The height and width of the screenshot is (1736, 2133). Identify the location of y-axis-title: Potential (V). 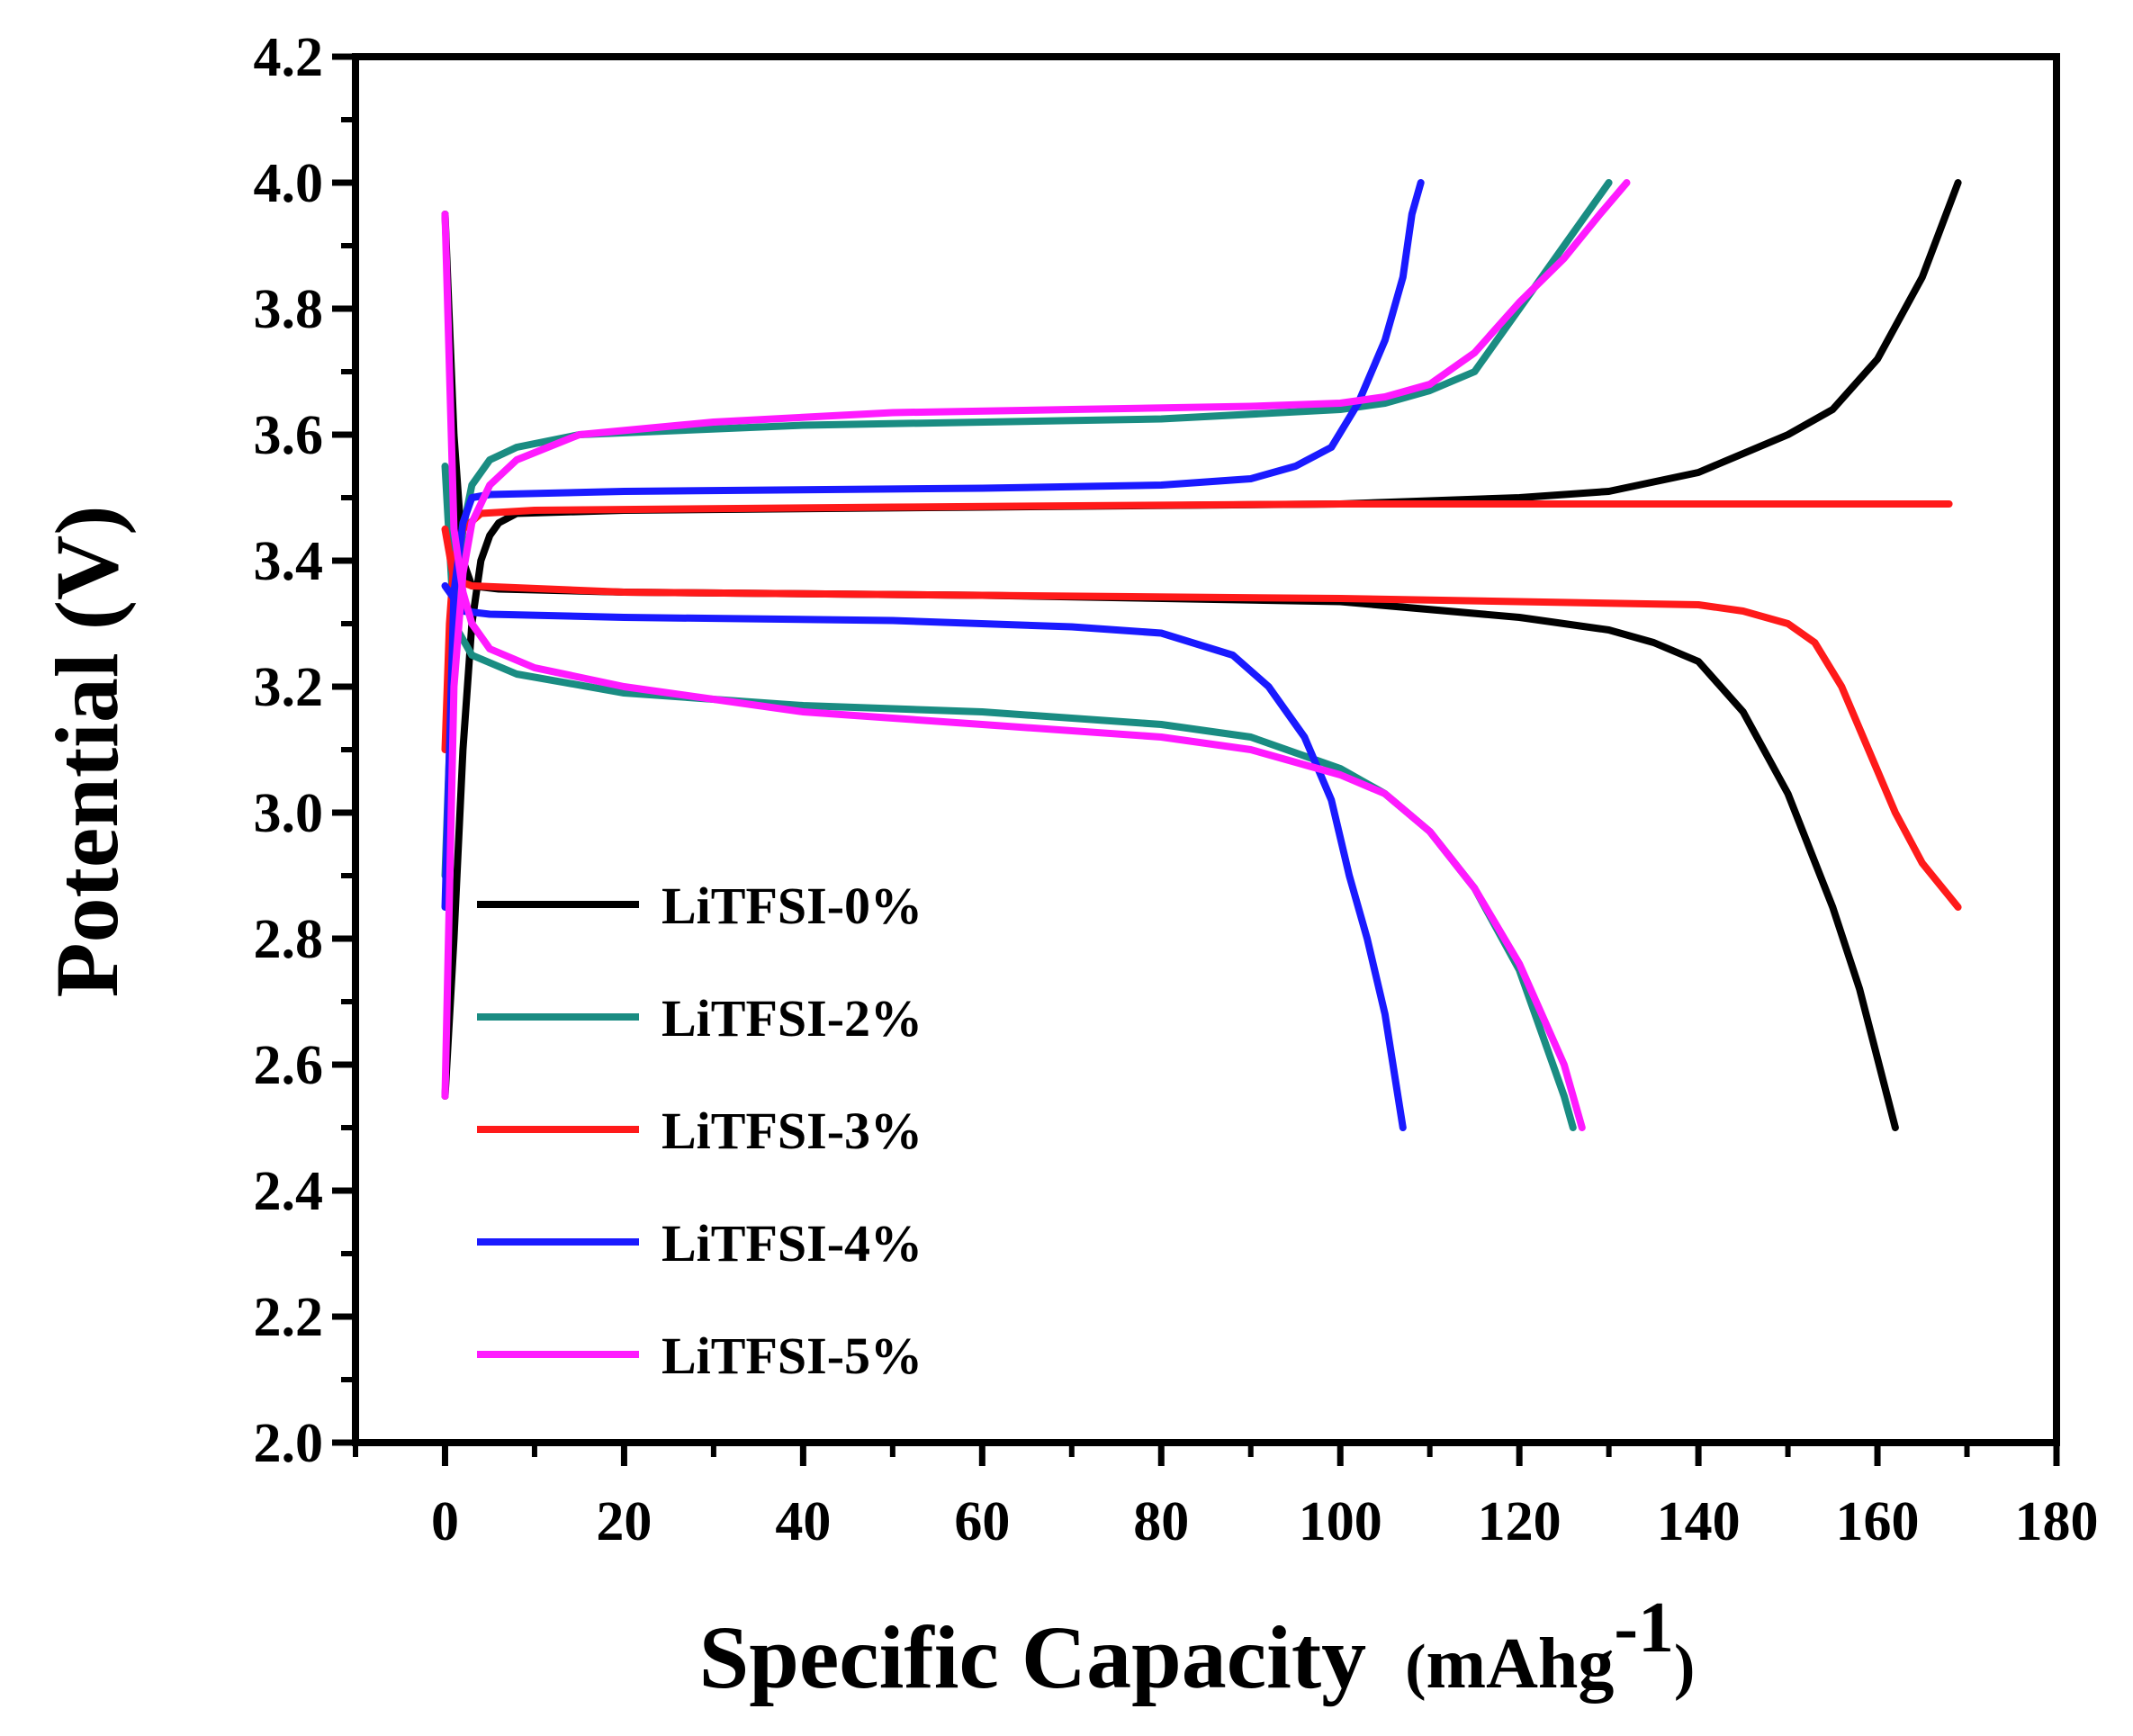
(87, 751).